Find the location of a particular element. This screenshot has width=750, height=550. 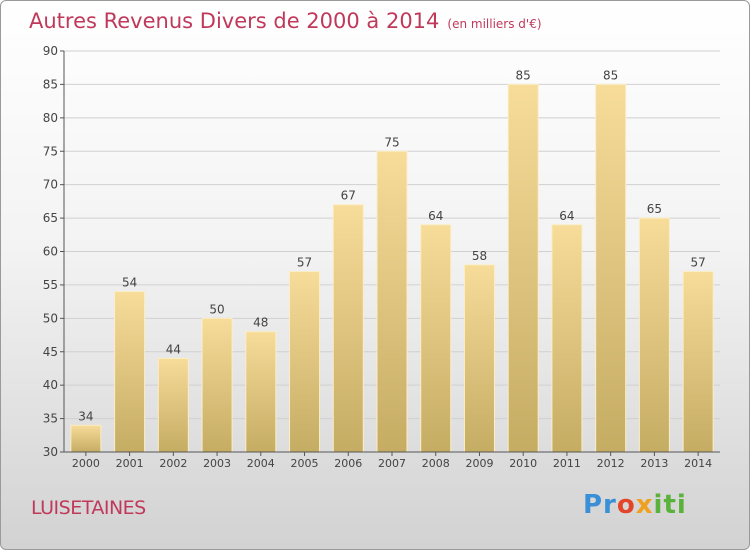

commune-name: LUISETAINES is located at coordinates (88, 508).